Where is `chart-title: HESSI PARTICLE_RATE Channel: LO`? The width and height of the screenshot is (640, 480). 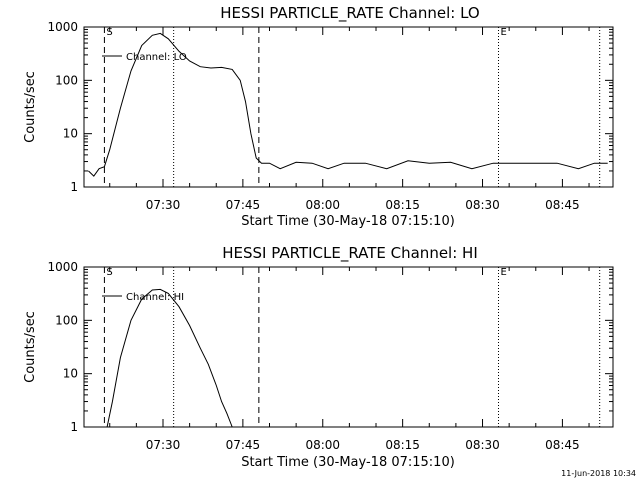
chart-title: HESSI PARTICLE_RATE Channel: LO is located at coordinates (349, 13).